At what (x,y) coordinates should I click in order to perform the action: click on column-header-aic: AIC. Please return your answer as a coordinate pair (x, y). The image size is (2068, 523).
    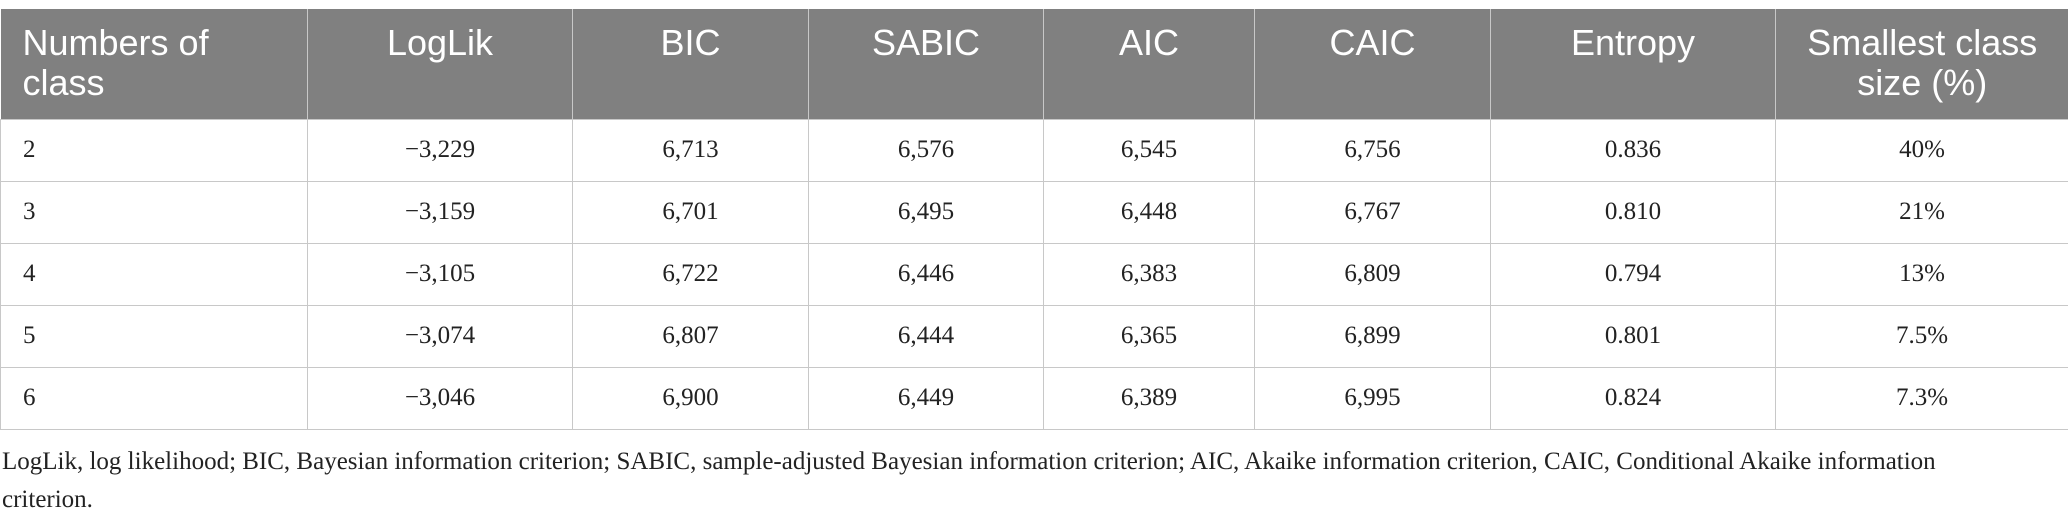
    Looking at the image, I should click on (1149, 64).